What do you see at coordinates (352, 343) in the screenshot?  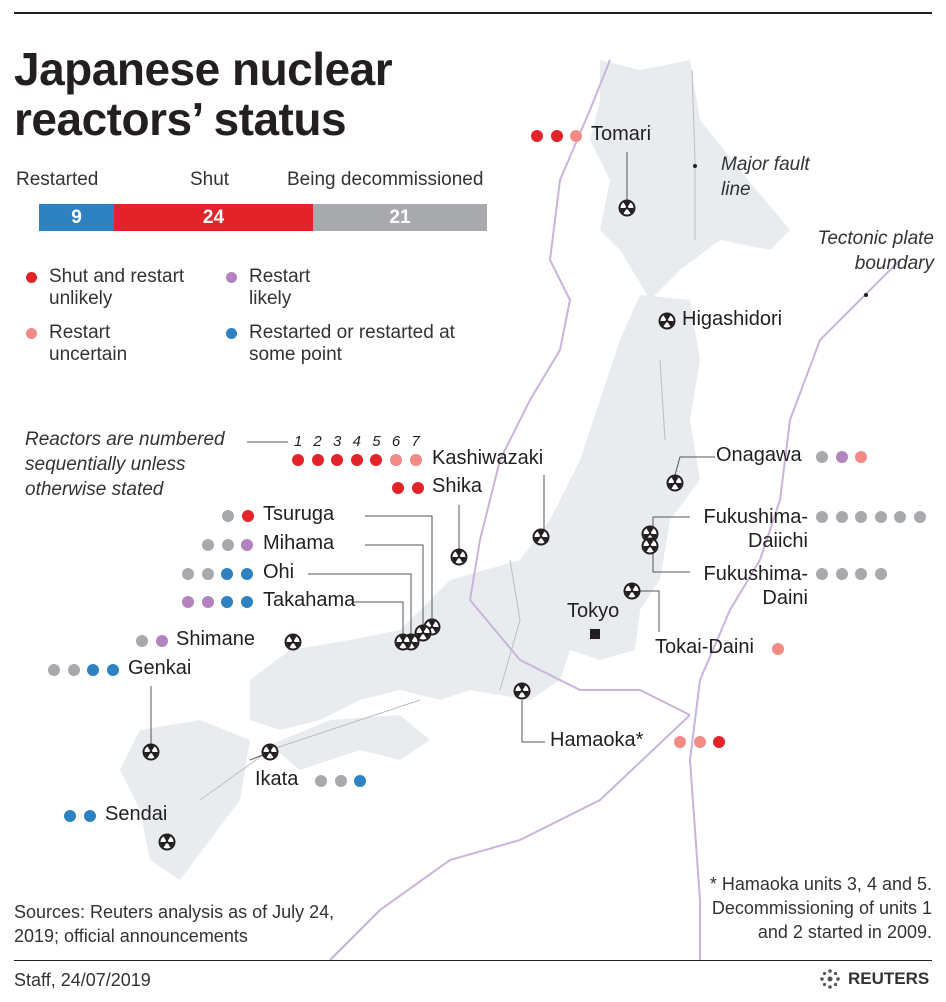 I see `legend-restarted: Restarted or restarted at some point` at bounding box center [352, 343].